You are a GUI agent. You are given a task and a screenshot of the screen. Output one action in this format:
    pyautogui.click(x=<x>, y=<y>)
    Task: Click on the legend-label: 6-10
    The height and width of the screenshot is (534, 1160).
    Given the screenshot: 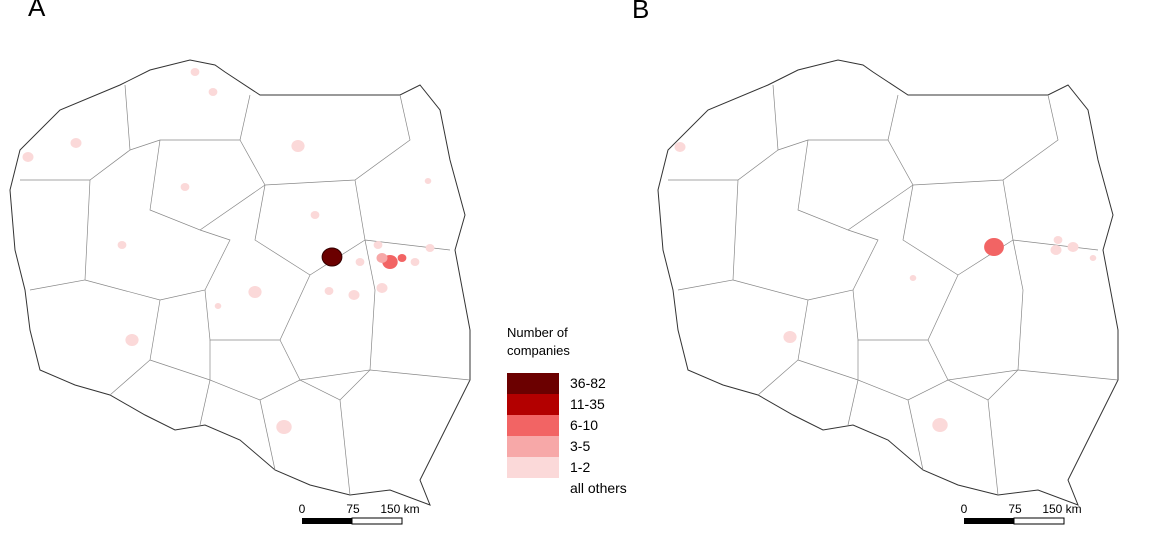 What is the action you would take?
    pyautogui.click(x=584, y=425)
    